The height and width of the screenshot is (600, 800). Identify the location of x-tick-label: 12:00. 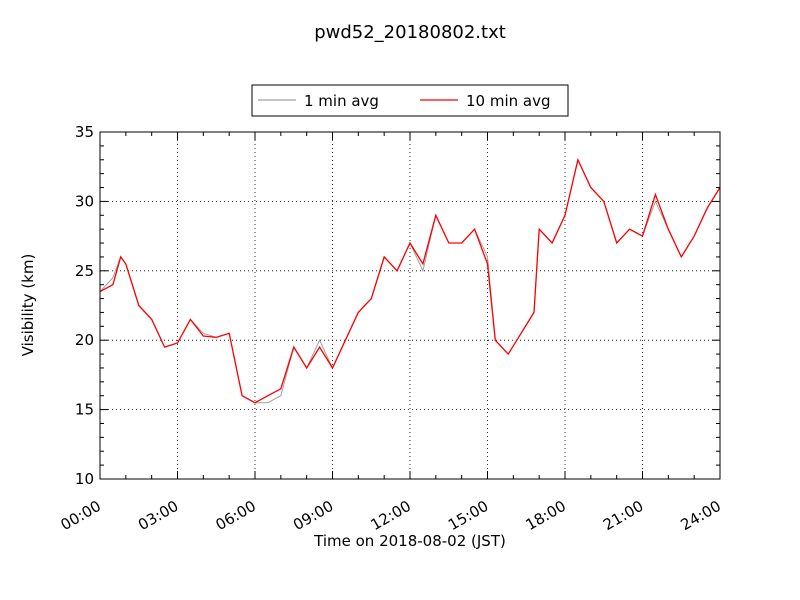
(391, 515).